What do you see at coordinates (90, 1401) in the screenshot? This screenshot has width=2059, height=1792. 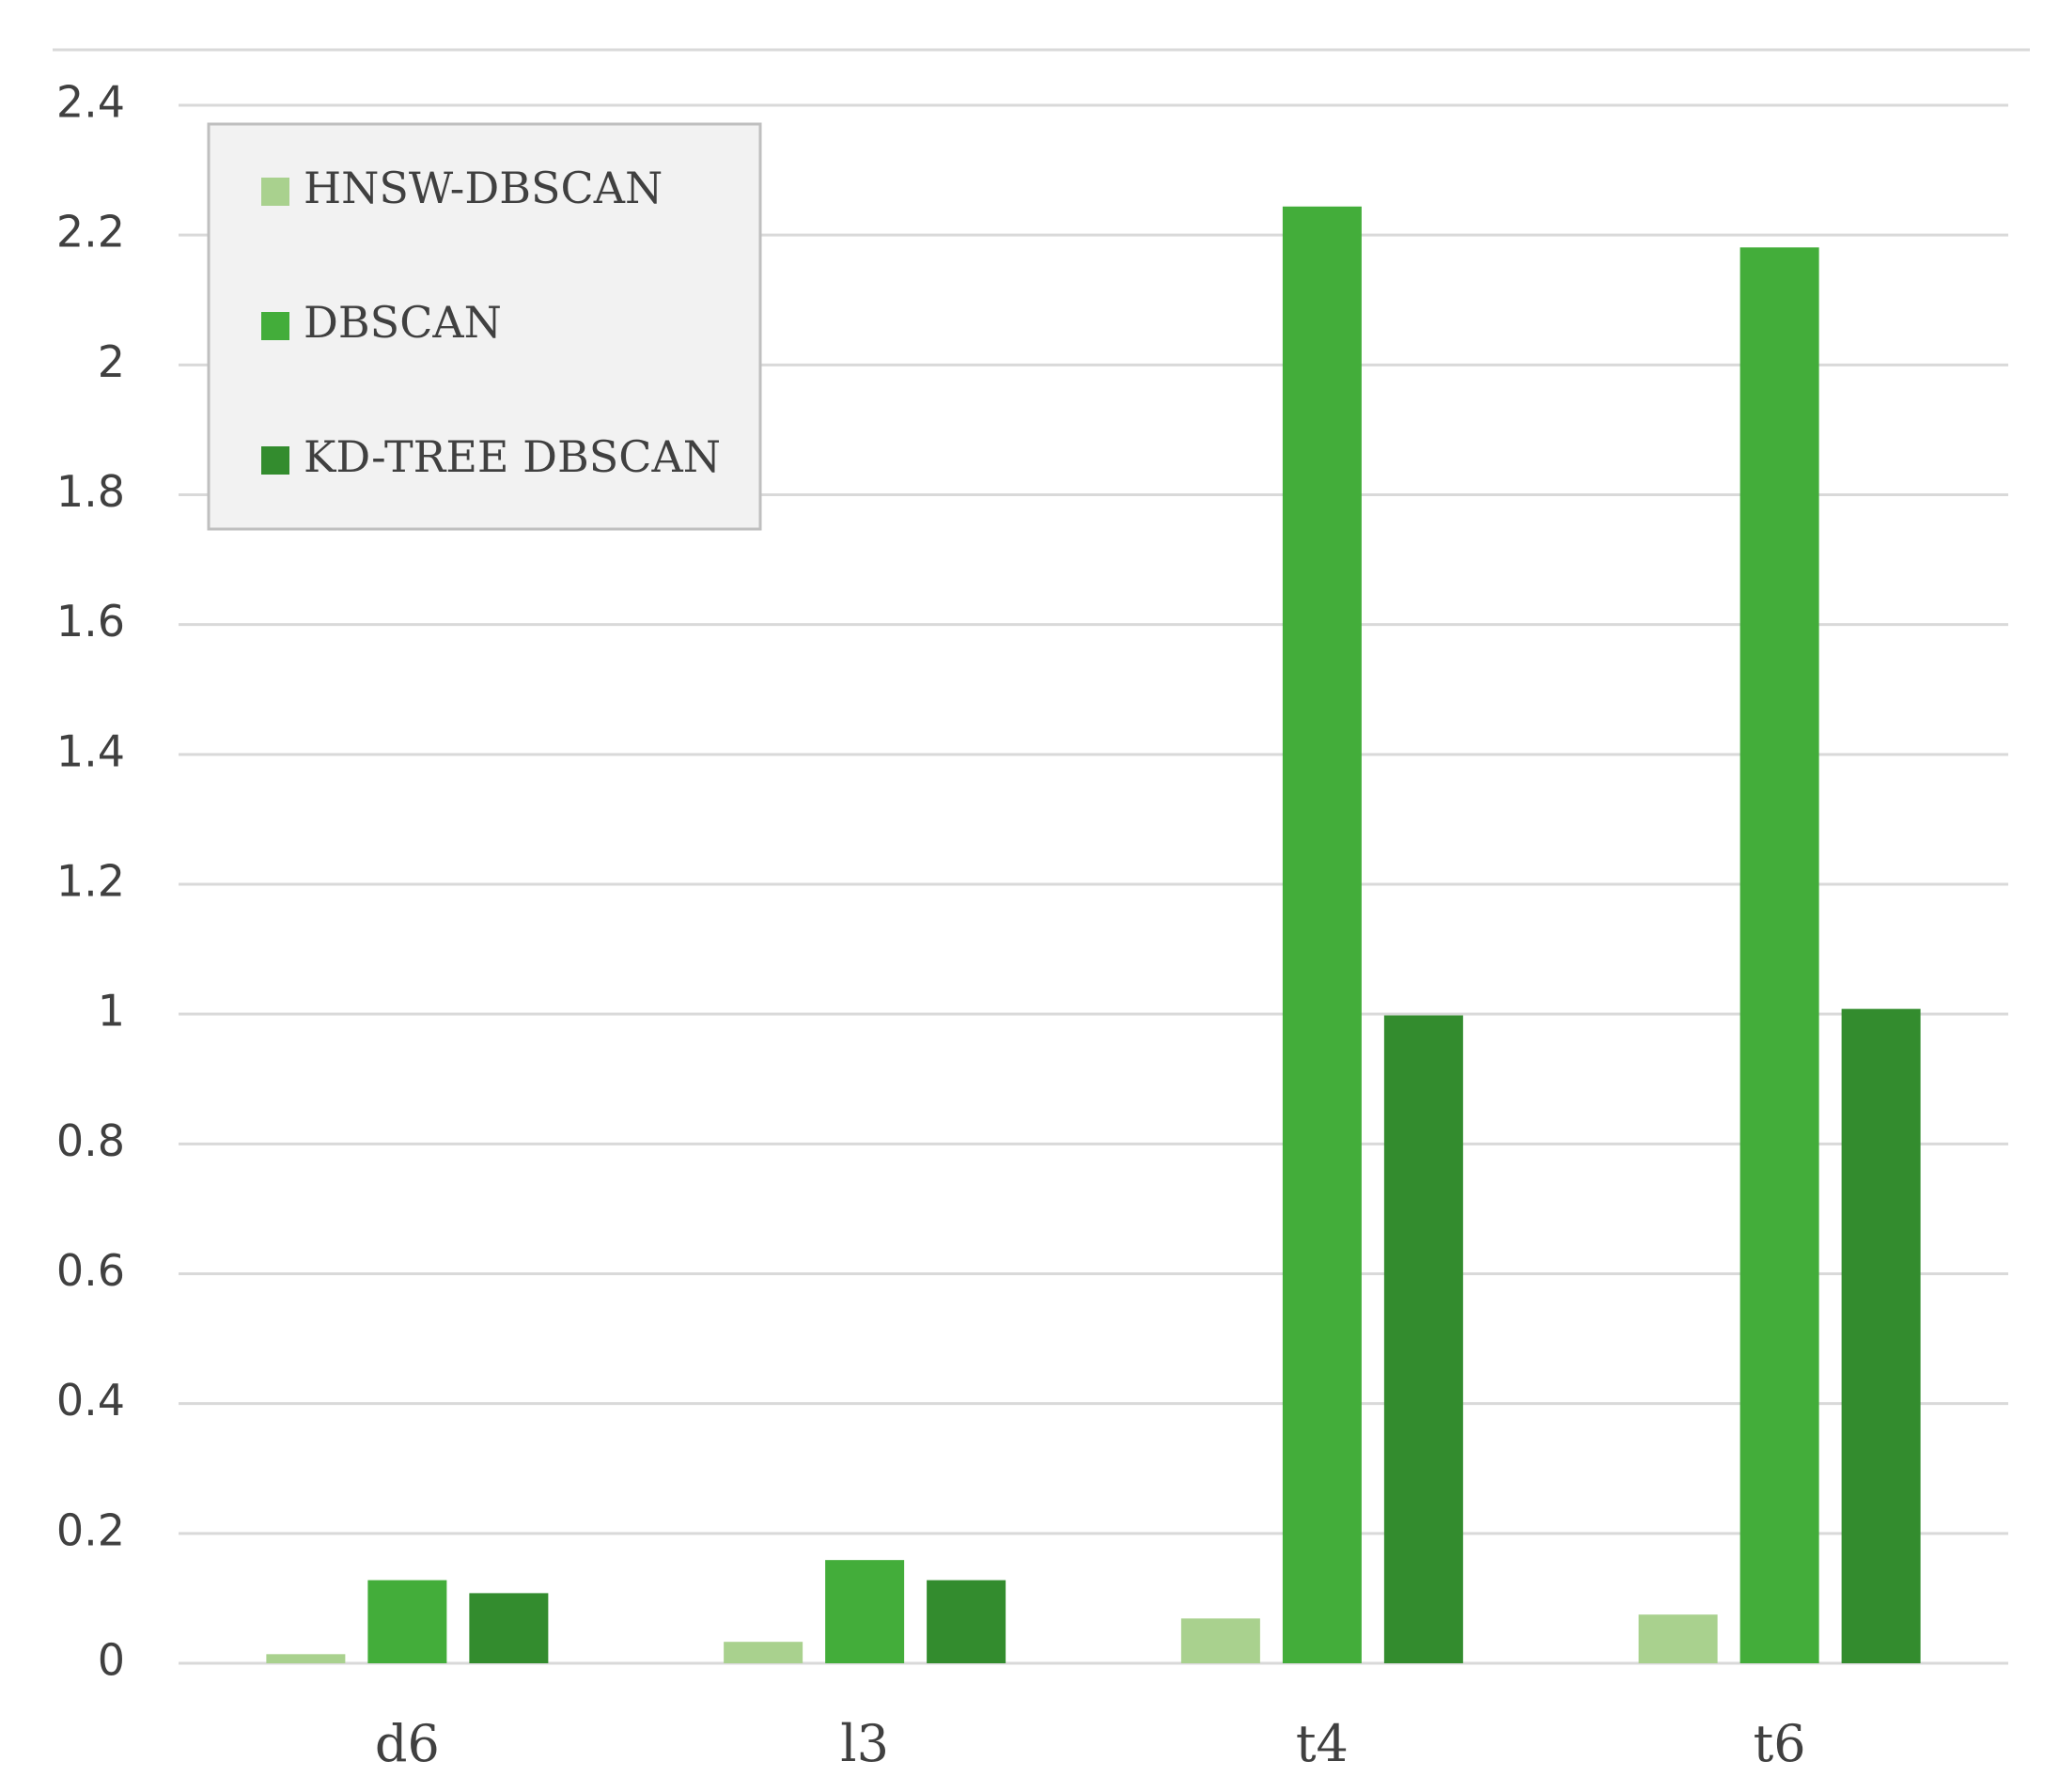 I see `y-tick-label: 0.4` at bounding box center [90, 1401].